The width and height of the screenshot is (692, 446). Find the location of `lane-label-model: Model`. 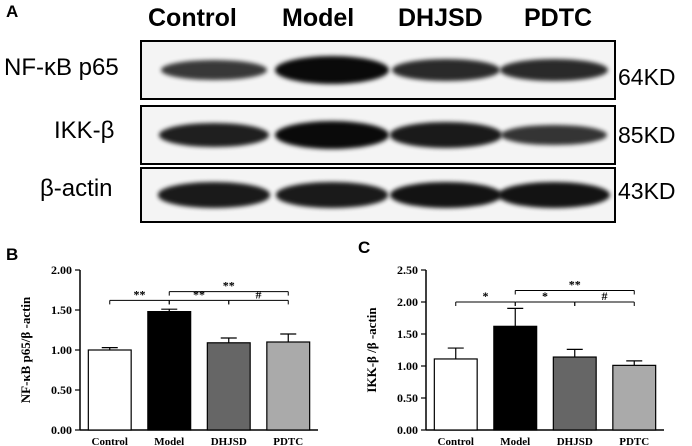

lane-label-model: Model is located at coordinates (318, 18).